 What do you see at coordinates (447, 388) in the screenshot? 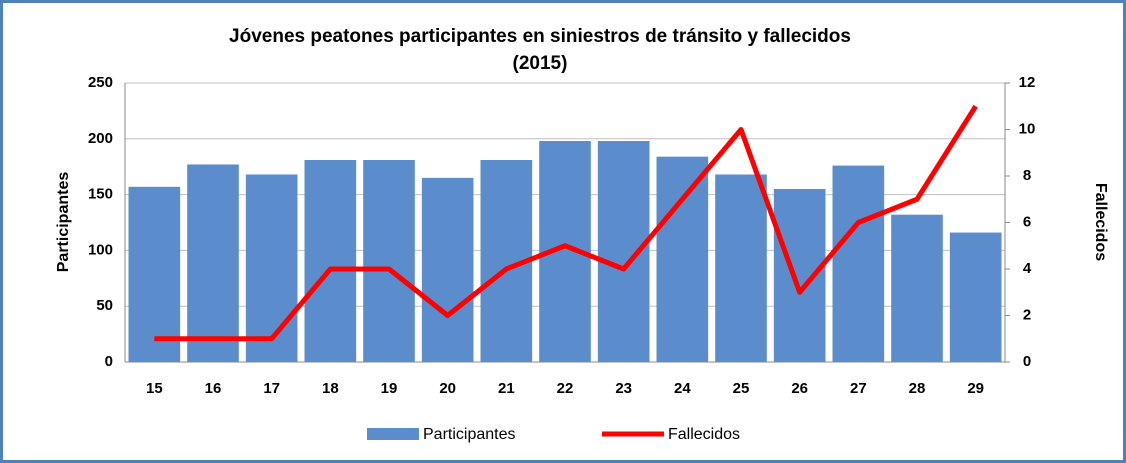
I see `x-tick-label: 20` at bounding box center [447, 388].